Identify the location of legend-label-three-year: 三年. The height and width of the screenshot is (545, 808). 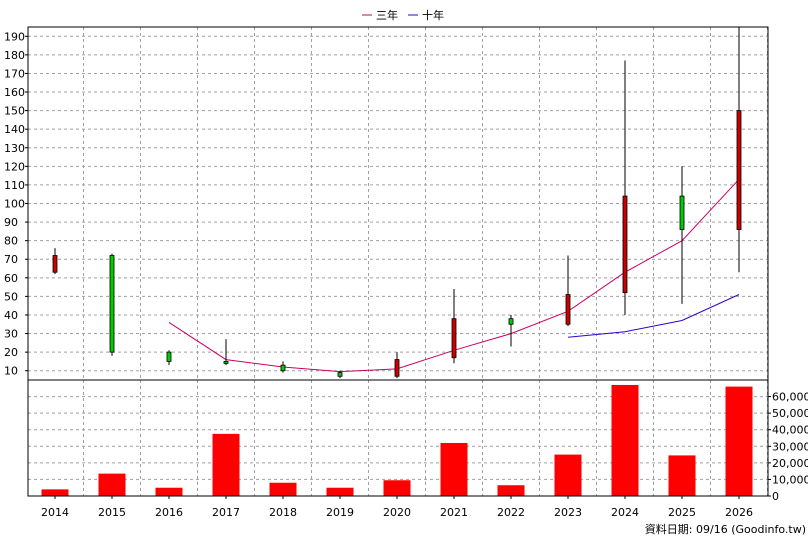
(387, 15).